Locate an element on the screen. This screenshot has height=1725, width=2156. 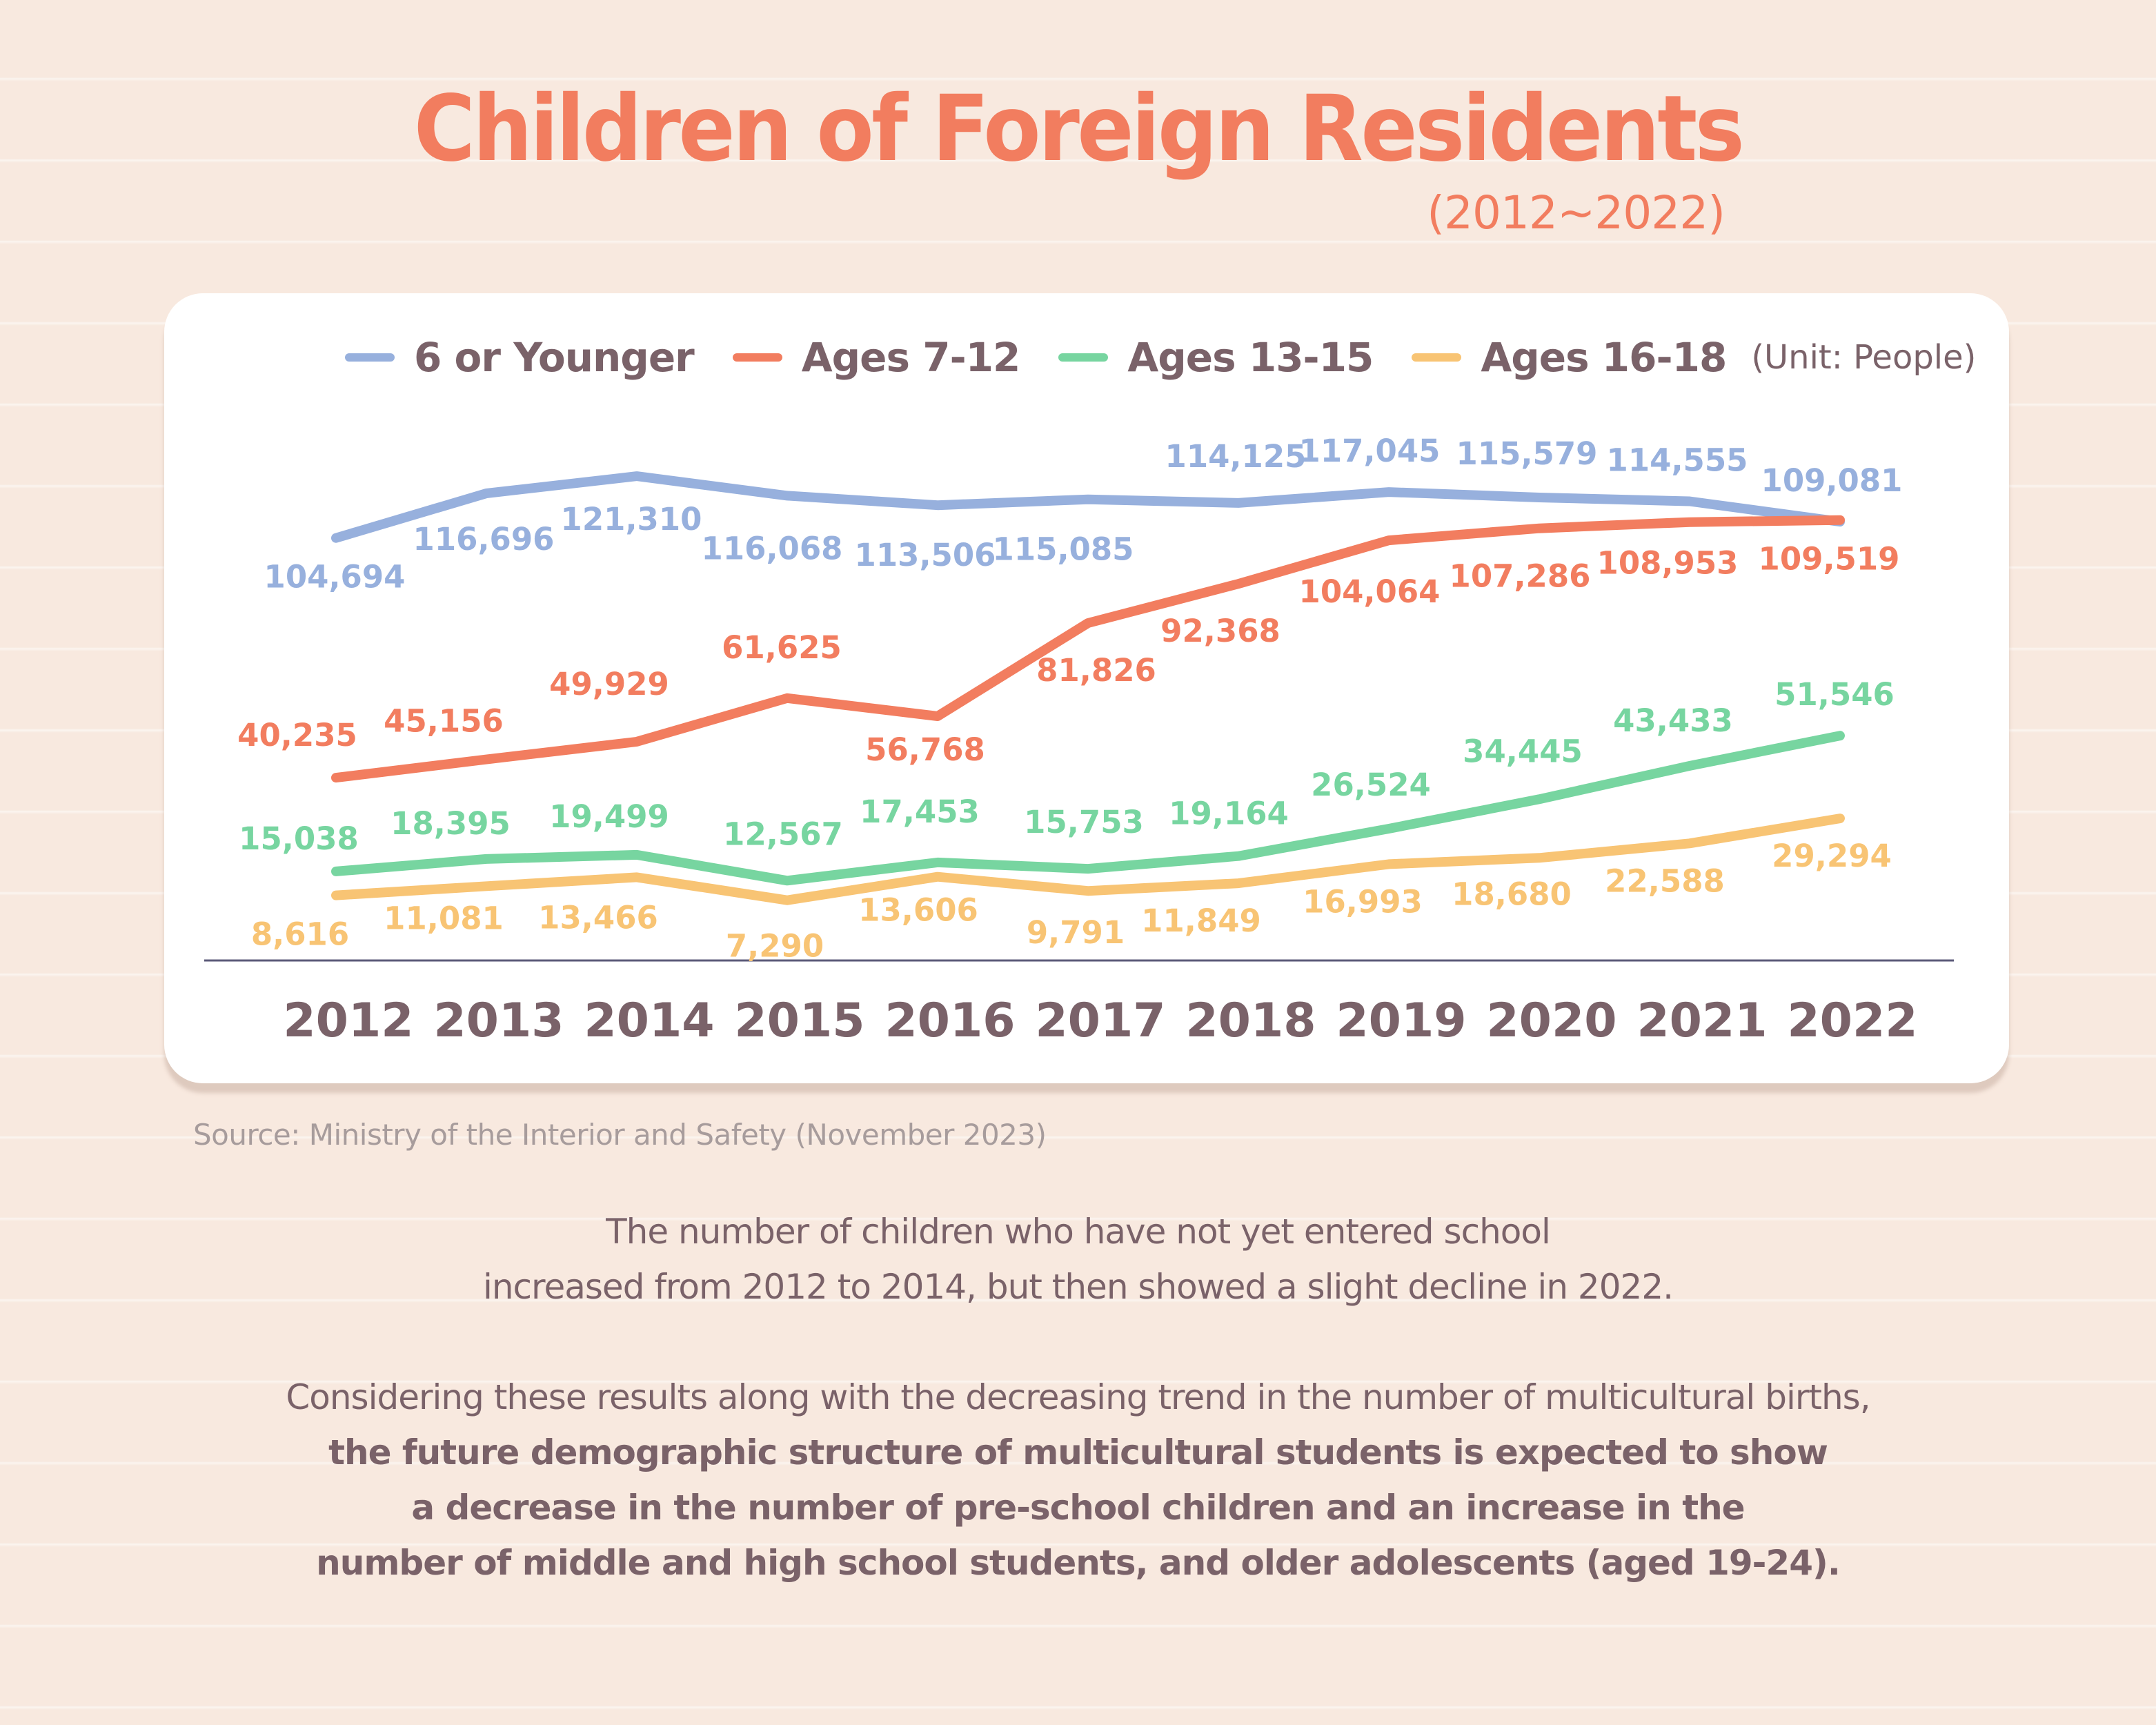
x-tick-label: 2012 is located at coordinates (348, 1021).